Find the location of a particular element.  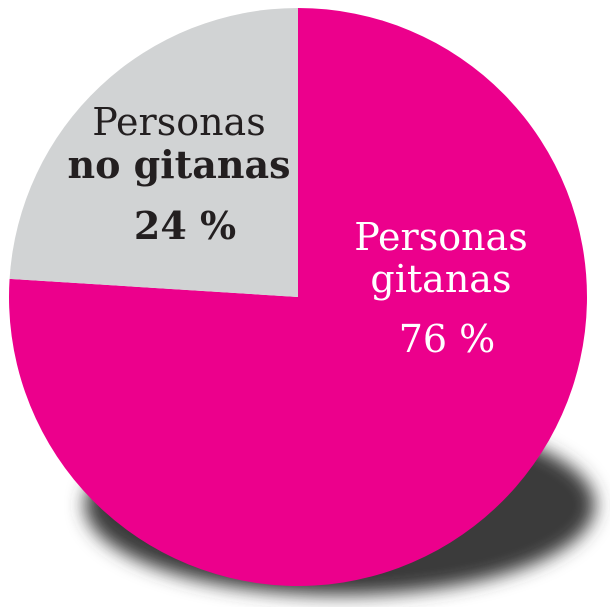

slice-label-no-gitanas: Personas no gitanas 24 % is located at coordinates (184, 174).